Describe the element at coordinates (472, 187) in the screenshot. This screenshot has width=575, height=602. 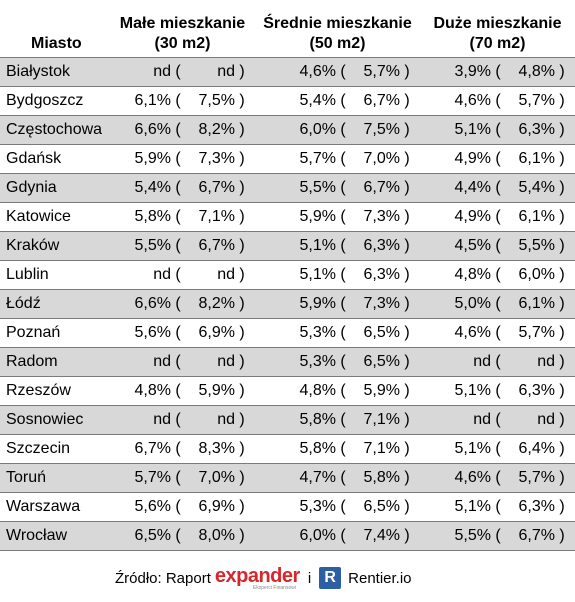
I see `net-yield-value: 4,4%` at that location.